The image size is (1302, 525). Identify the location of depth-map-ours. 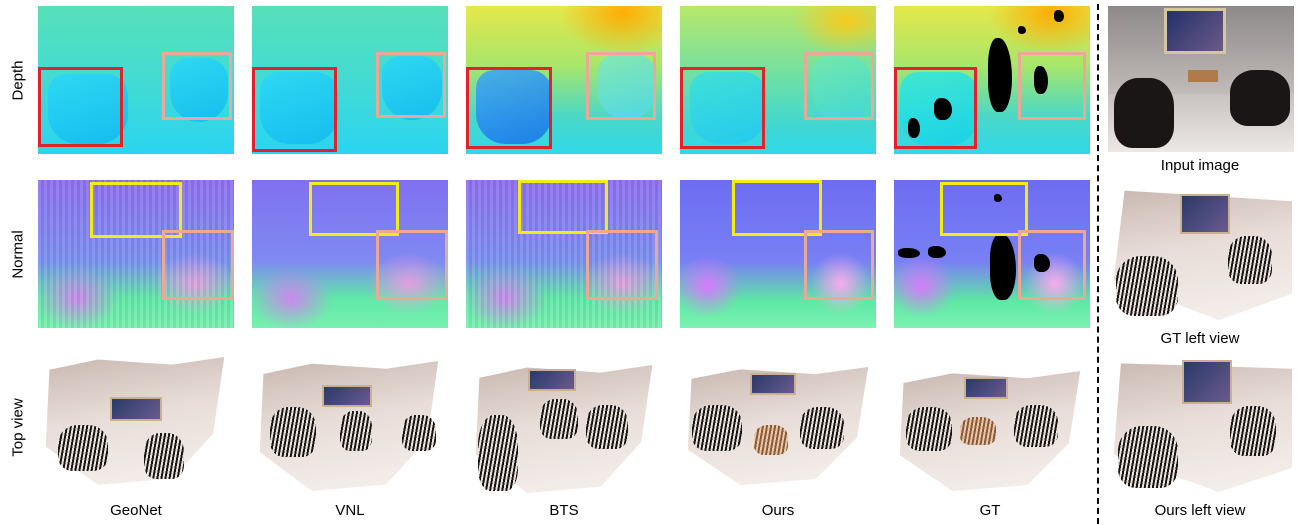
(778, 80).